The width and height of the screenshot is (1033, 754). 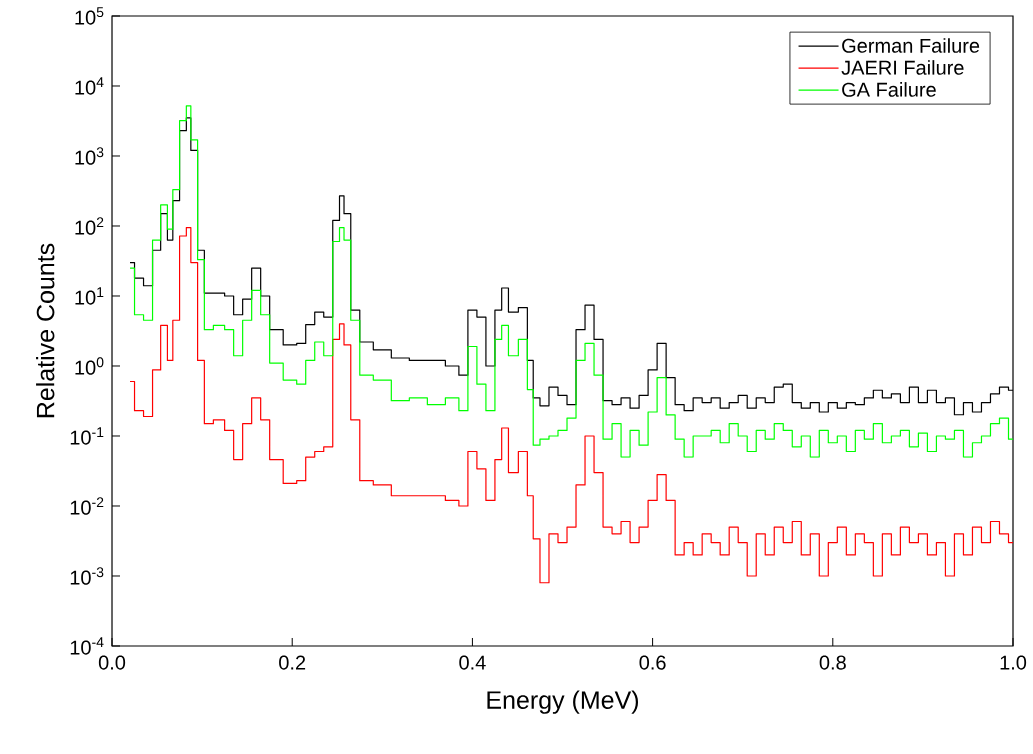 I want to click on y-tick-label: 10$^{3}$, so click(x=89, y=156).